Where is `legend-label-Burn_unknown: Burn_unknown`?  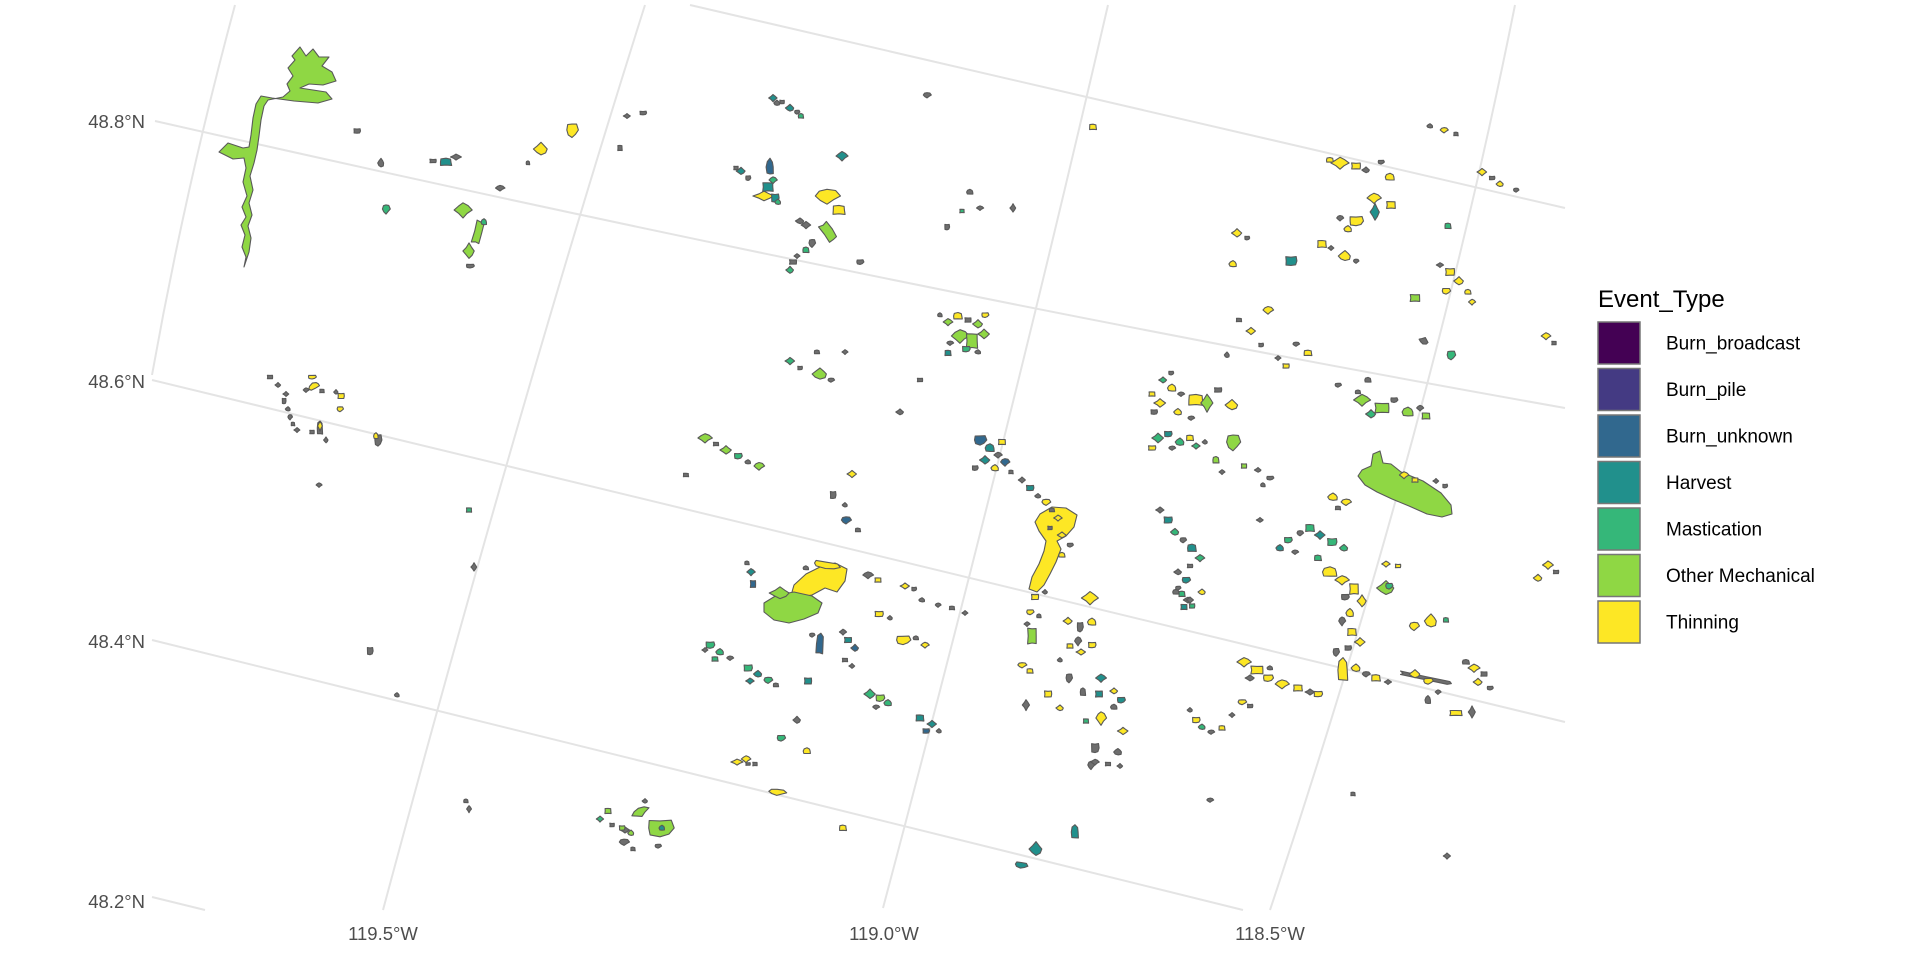 legend-label-Burn_unknown: Burn_unknown is located at coordinates (1729, 437).